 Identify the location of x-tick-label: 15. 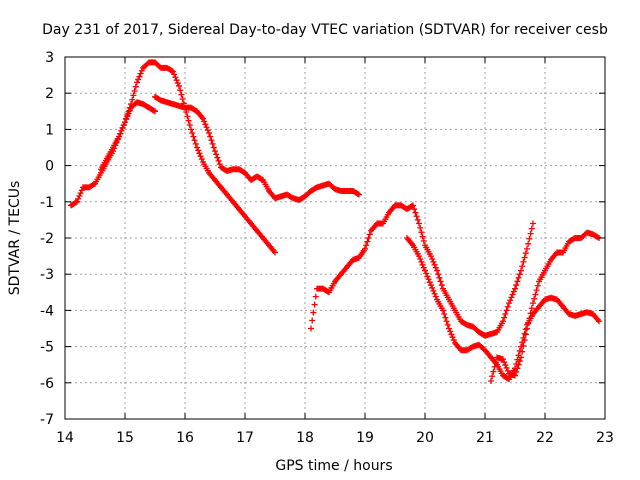
(125, 438).